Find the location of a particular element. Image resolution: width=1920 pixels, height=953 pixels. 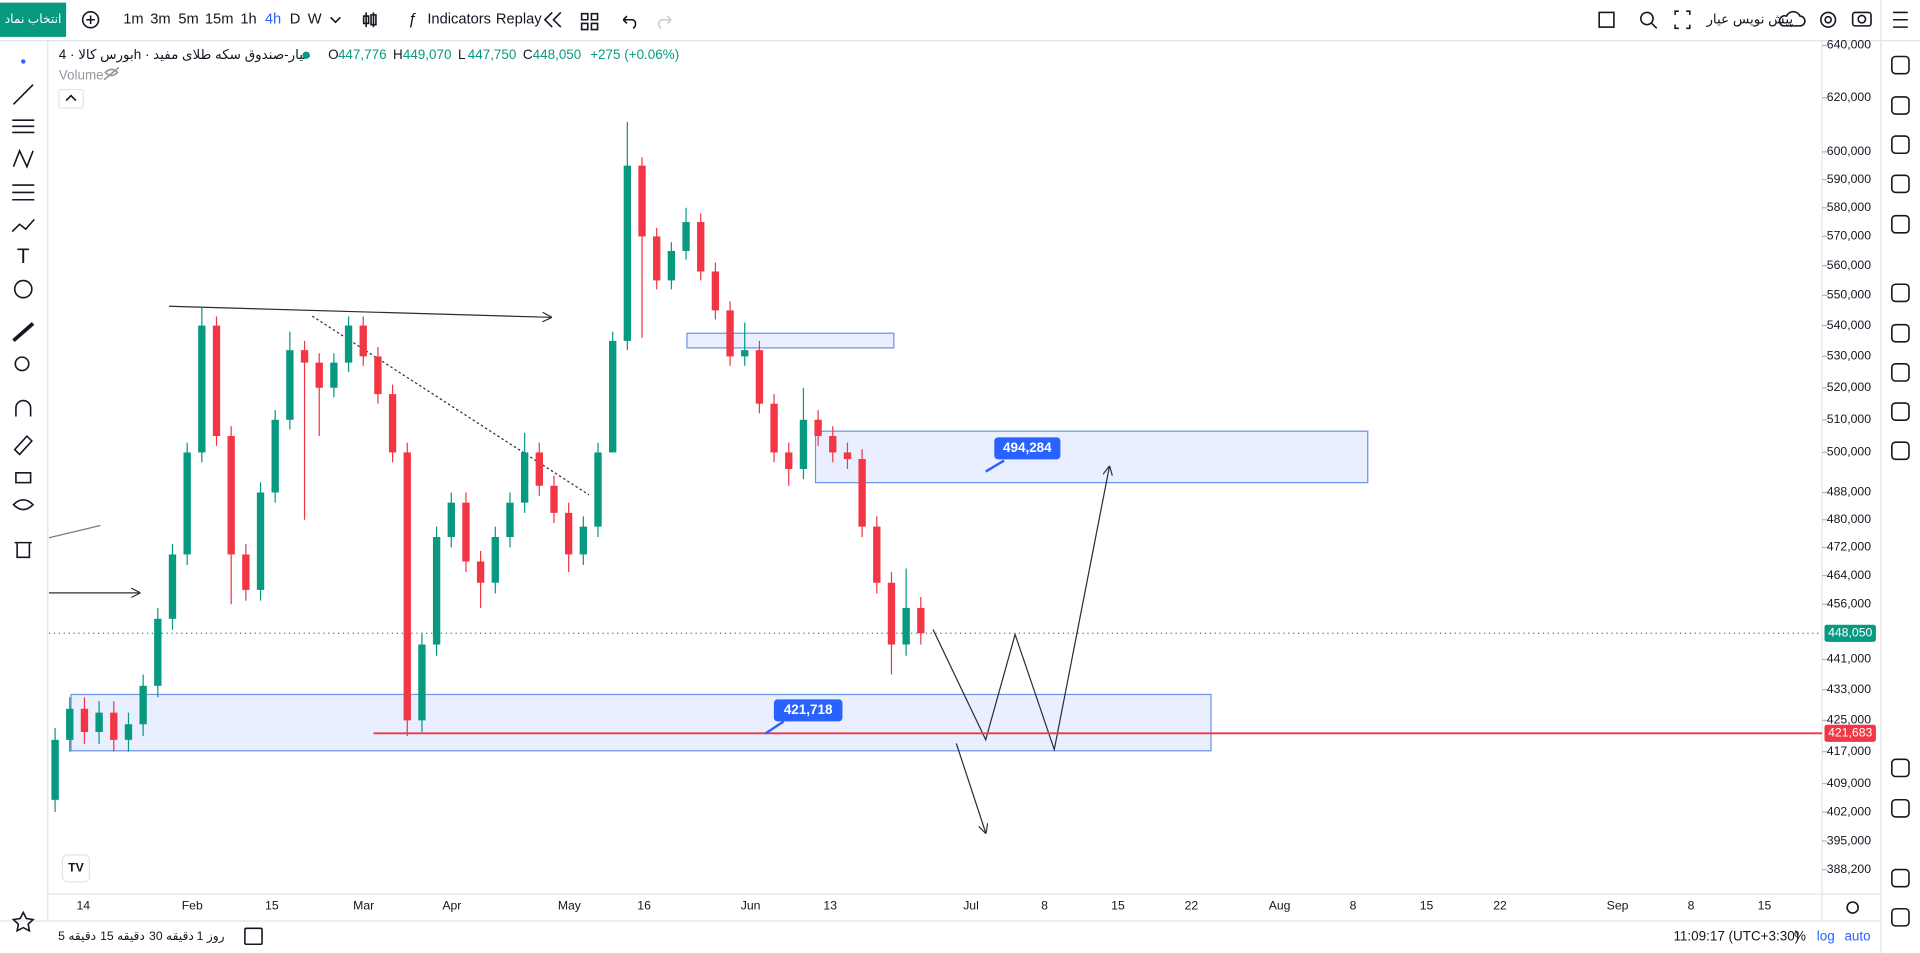

text-tool: T is located at coordinates (23, 256).